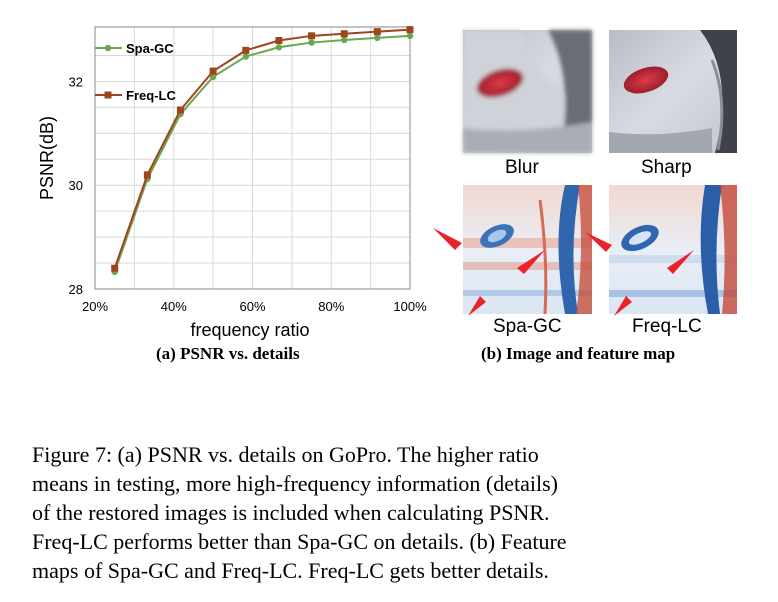  Describe the element at coordinates (331, 306) in the screenshot. I see `x-tick-label: 80%` at that location.